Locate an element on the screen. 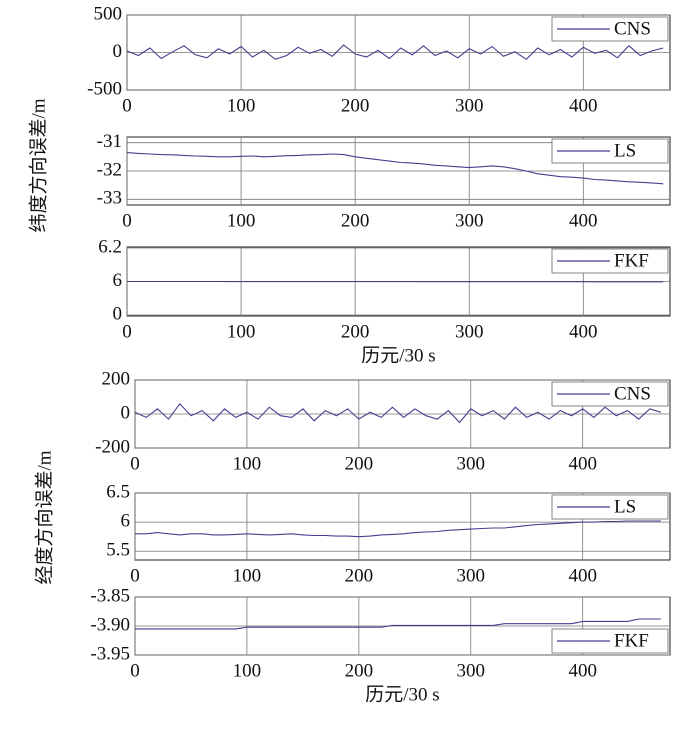  y-tick-label: -31 is located at coordinates (109, 141).